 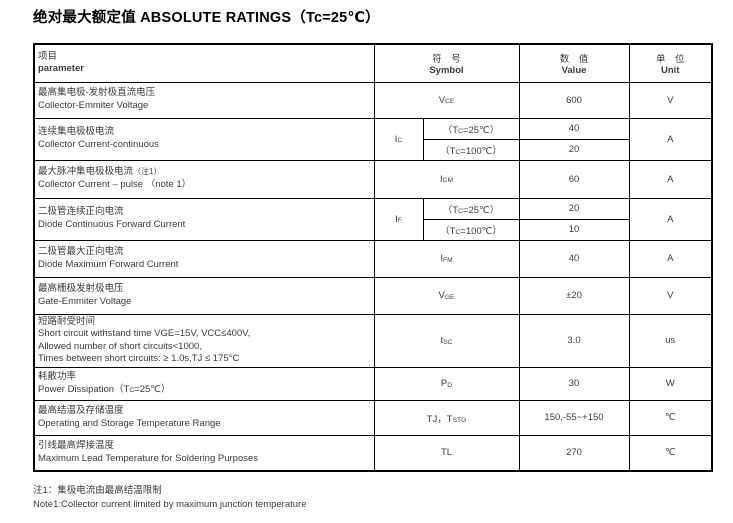 What do you see at coordinates (115, 184) in the screenshot?
I see `param-en: Collector Current – pulse （note 1）` at bounding box center [115, 184].